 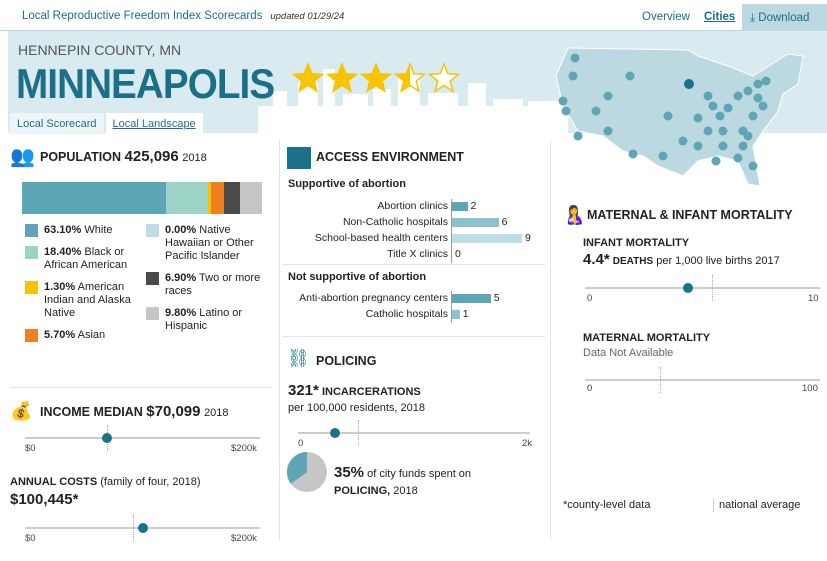 What do you see at coordinates (413, 101) in the screenshot?
I see `skyline-graphic` at bounding box center [413, 101].